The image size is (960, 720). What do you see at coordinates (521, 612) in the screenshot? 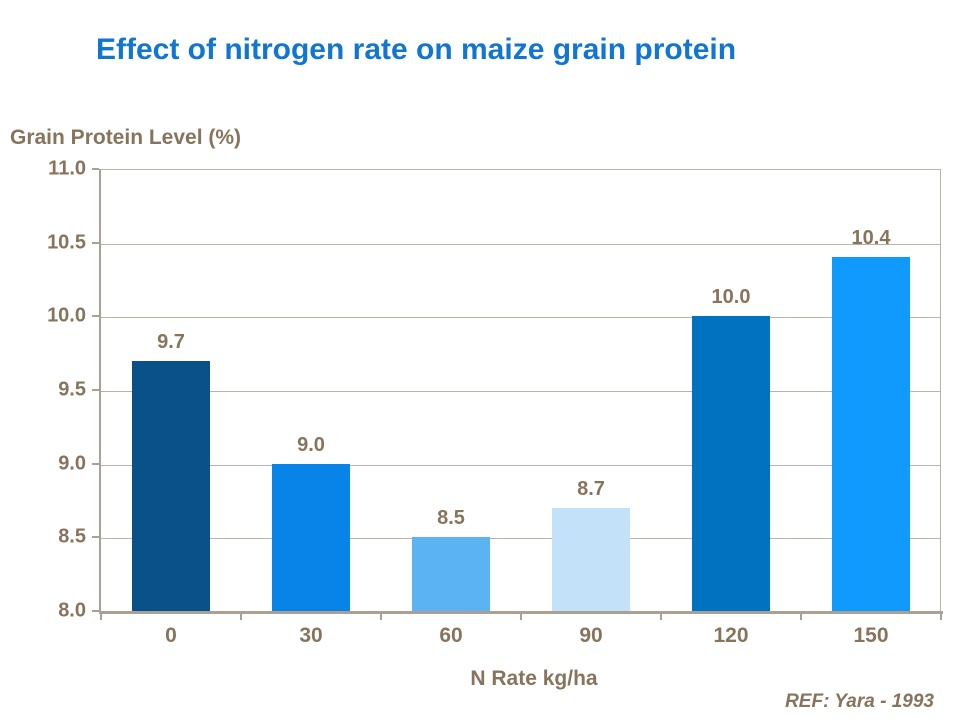
I see `x-axis-line` at bounding box center [521, 612].